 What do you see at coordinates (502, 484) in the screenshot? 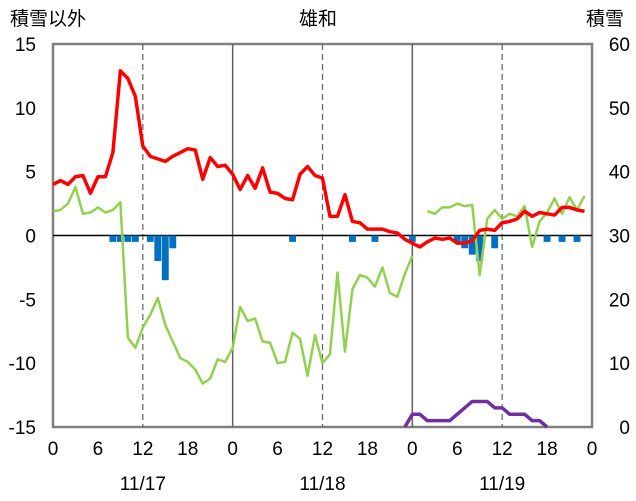
I see `date-label: 11/19` at bounding box center [502, 484].